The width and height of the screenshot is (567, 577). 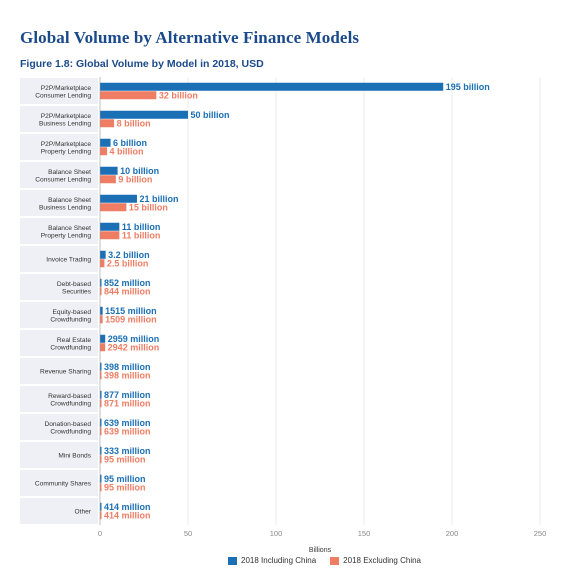 What do you see at coordinates (125, 479) in the screenshot?
I see `data-label-including: 95 million` at bounding box center [125, 479].